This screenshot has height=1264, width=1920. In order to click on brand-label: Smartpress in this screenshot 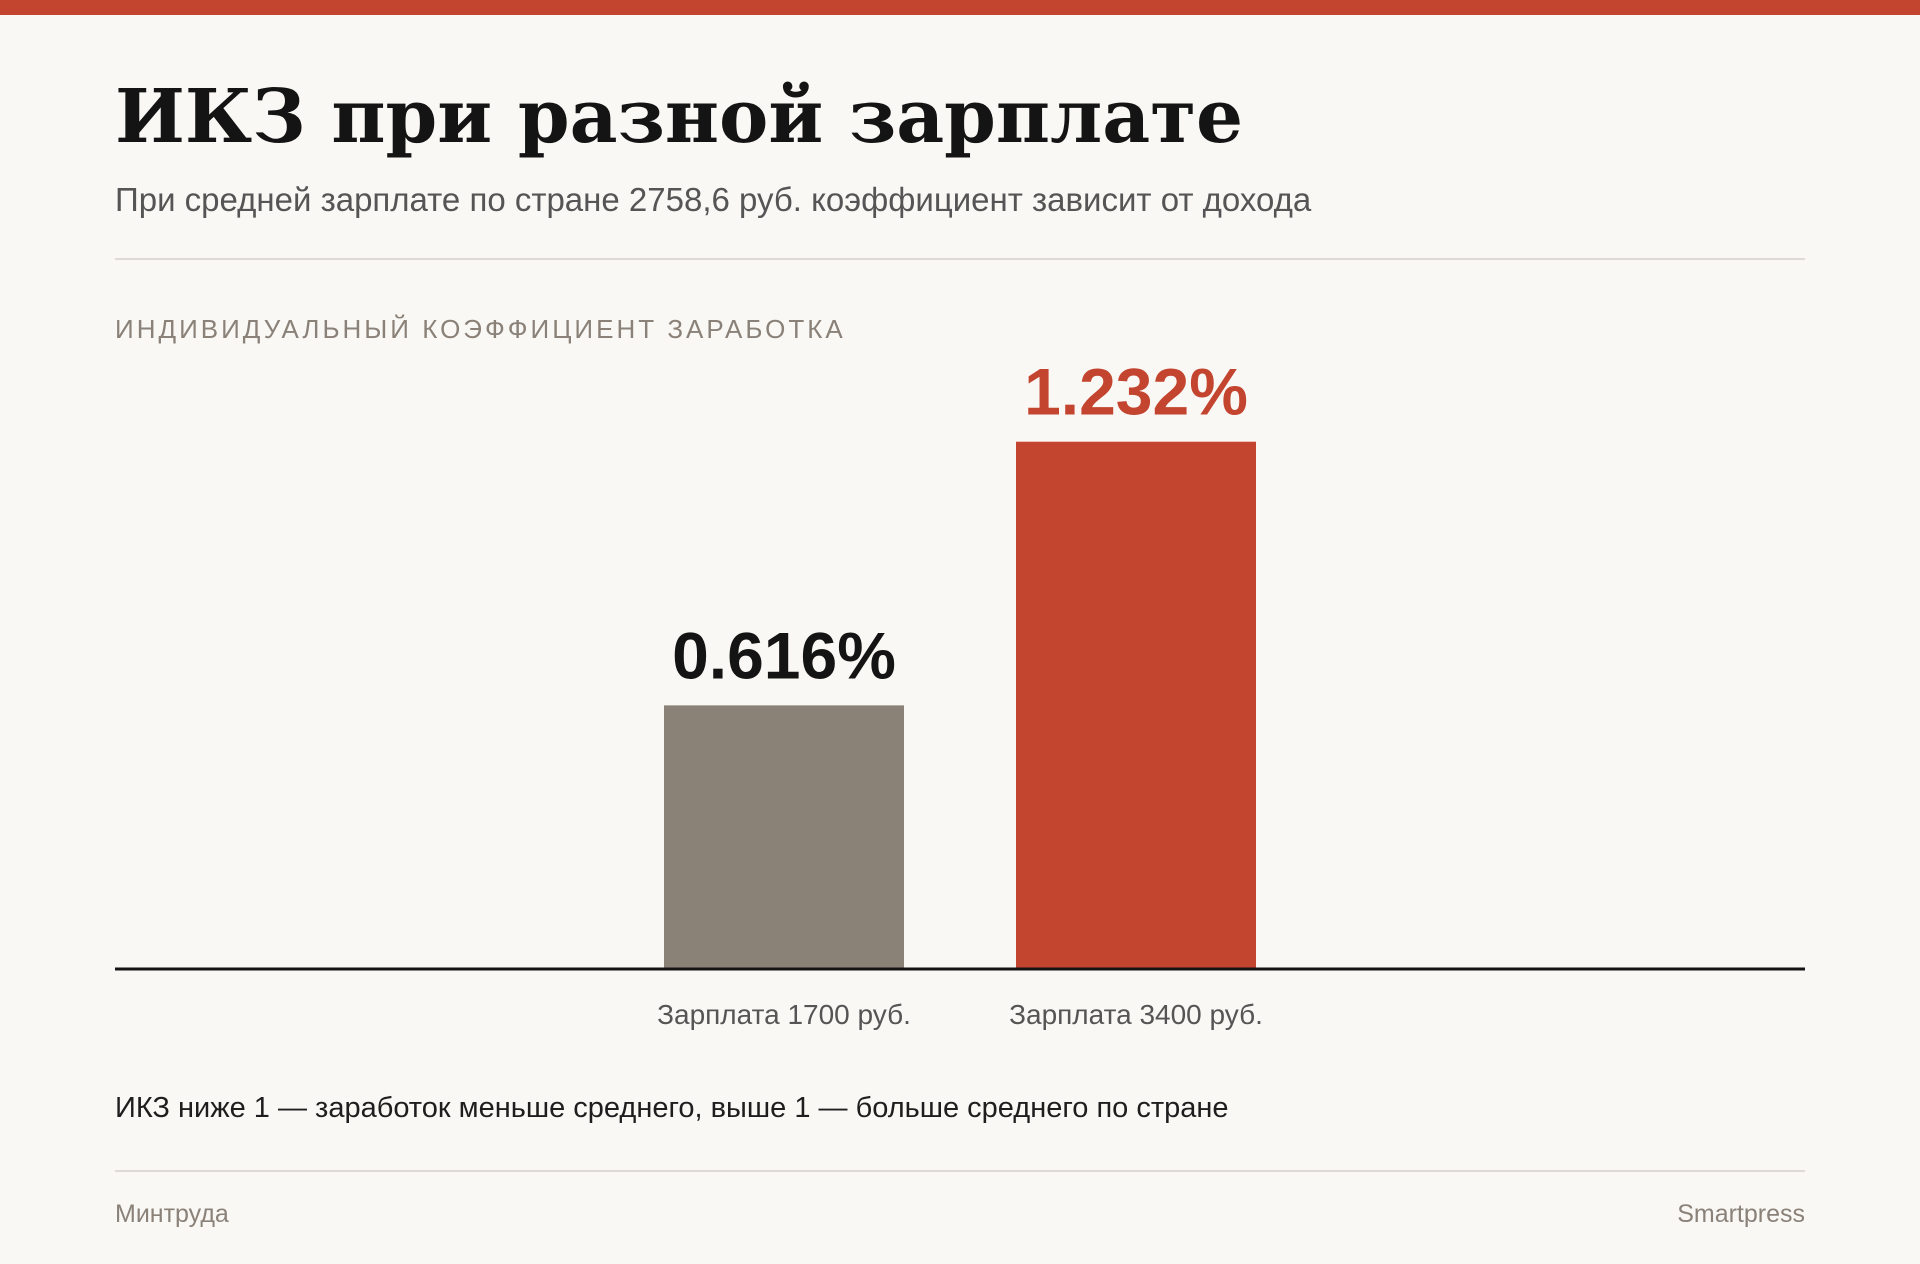, I will do `click(1741, 1214)`.